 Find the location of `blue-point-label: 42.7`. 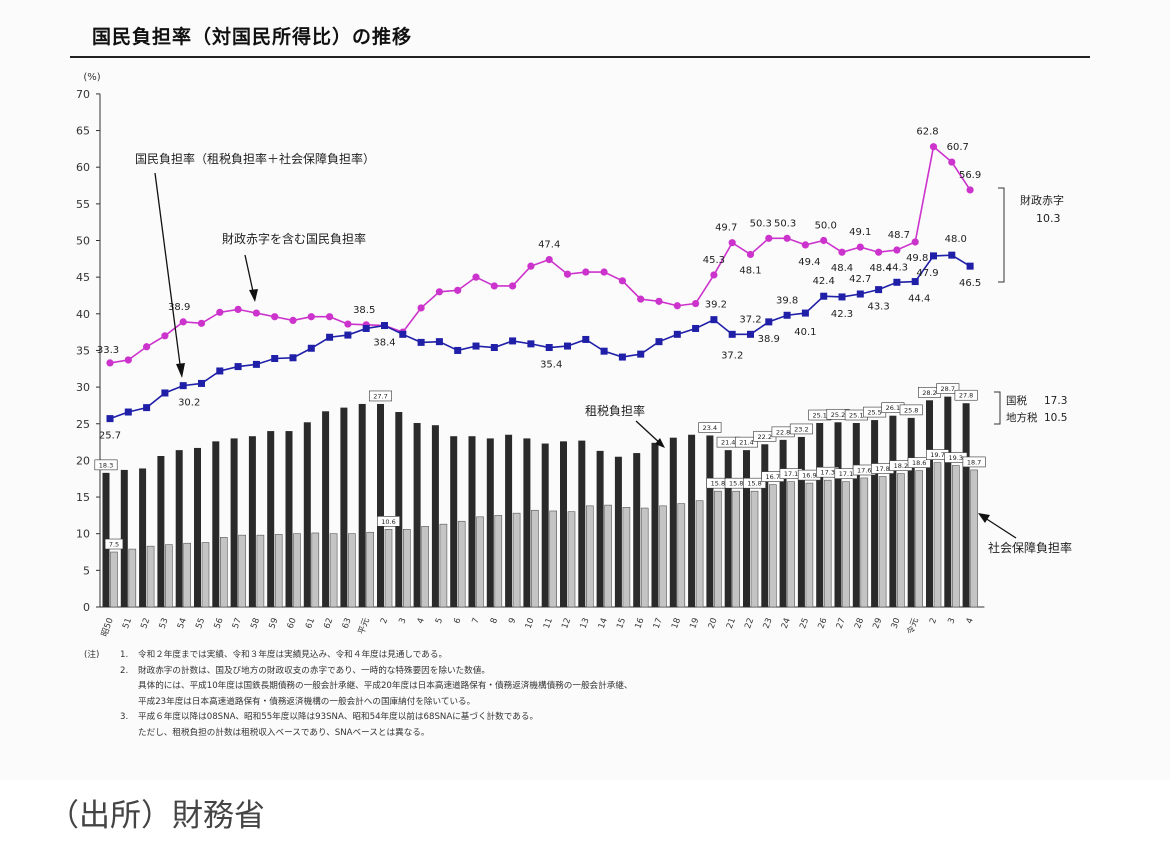

blue-point-label: 42.7 is located at coordinates (860, 279).